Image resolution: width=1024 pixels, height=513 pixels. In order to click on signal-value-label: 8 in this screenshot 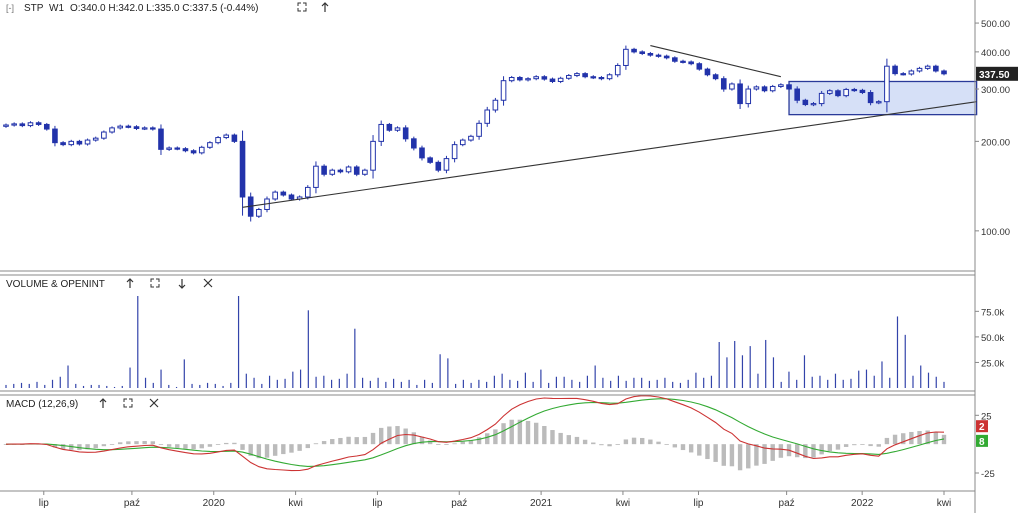, I will do `click(982, 442)`.